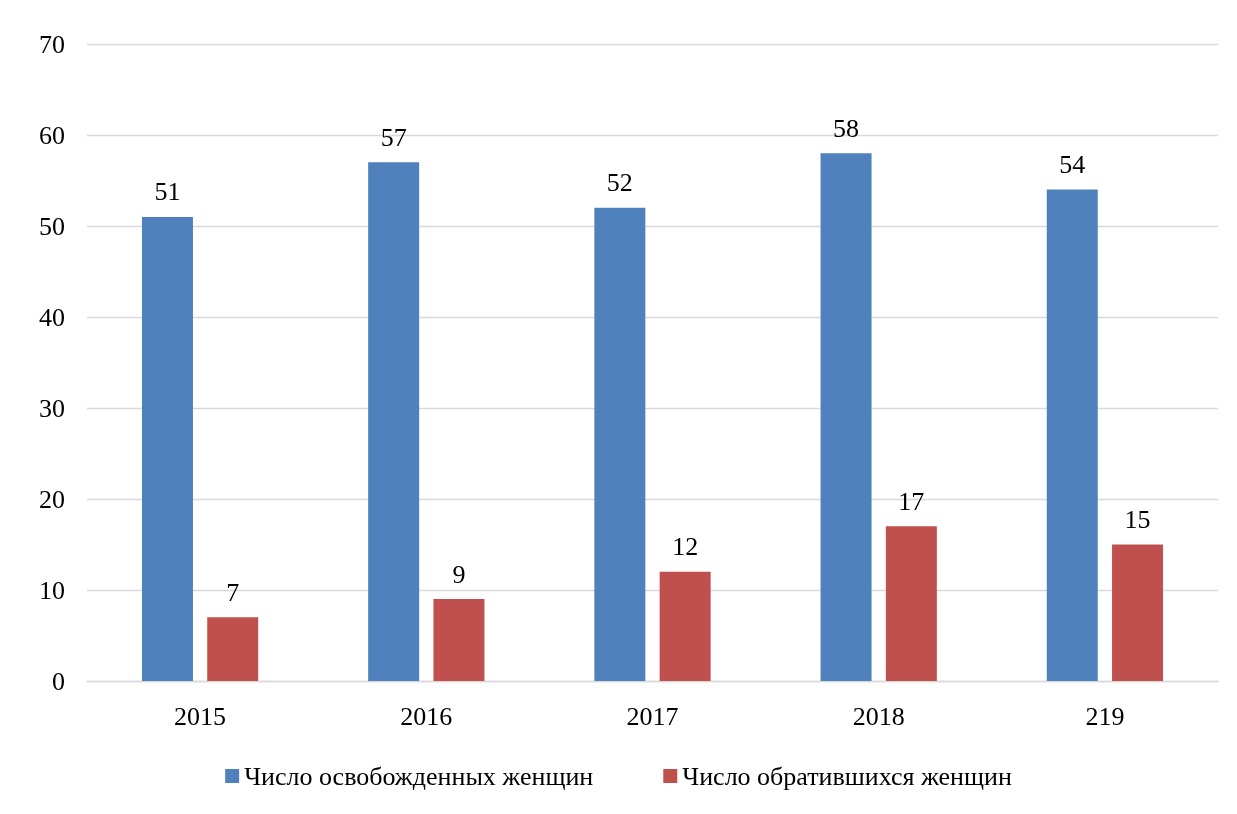  I want to click on data-label: 17, so click(911, 501).